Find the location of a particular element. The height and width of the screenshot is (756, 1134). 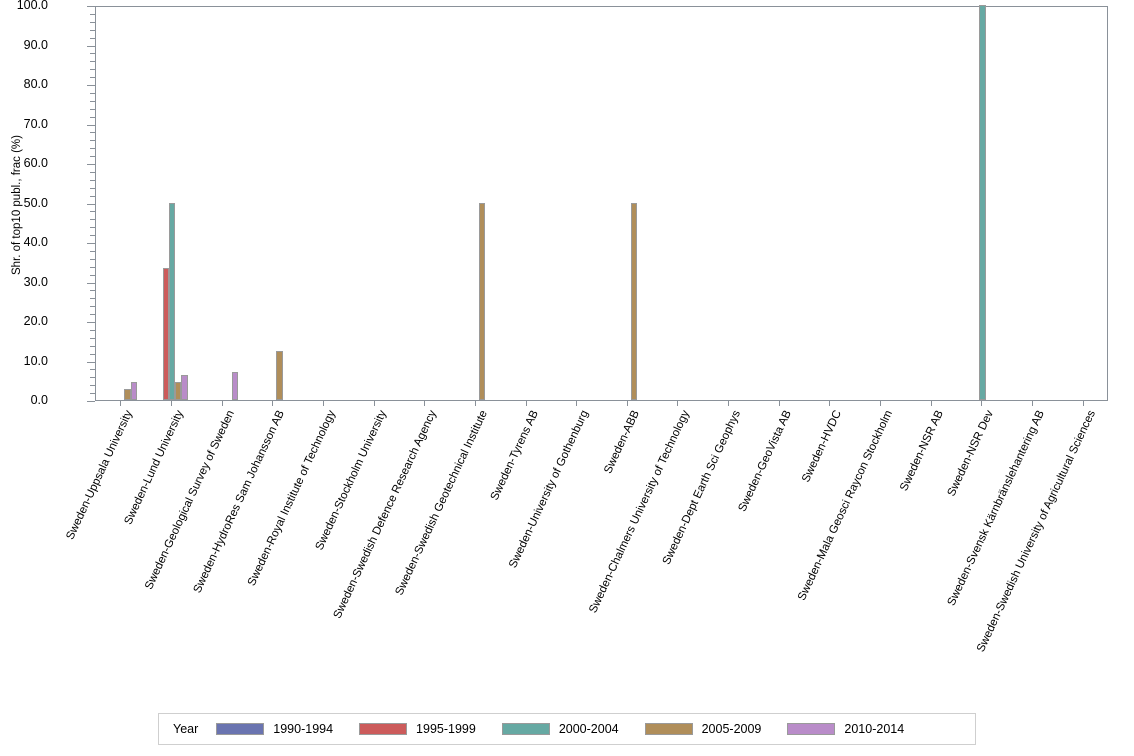

legend-entry: 1995-1999 is located at coordinates (417, 729).